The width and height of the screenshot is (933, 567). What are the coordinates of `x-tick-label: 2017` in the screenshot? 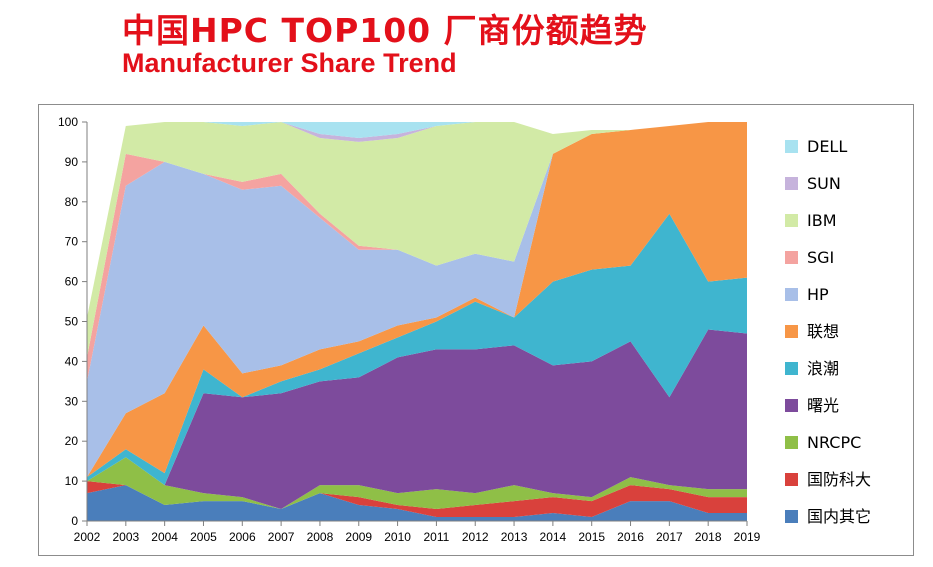 It's located at (669, 537).